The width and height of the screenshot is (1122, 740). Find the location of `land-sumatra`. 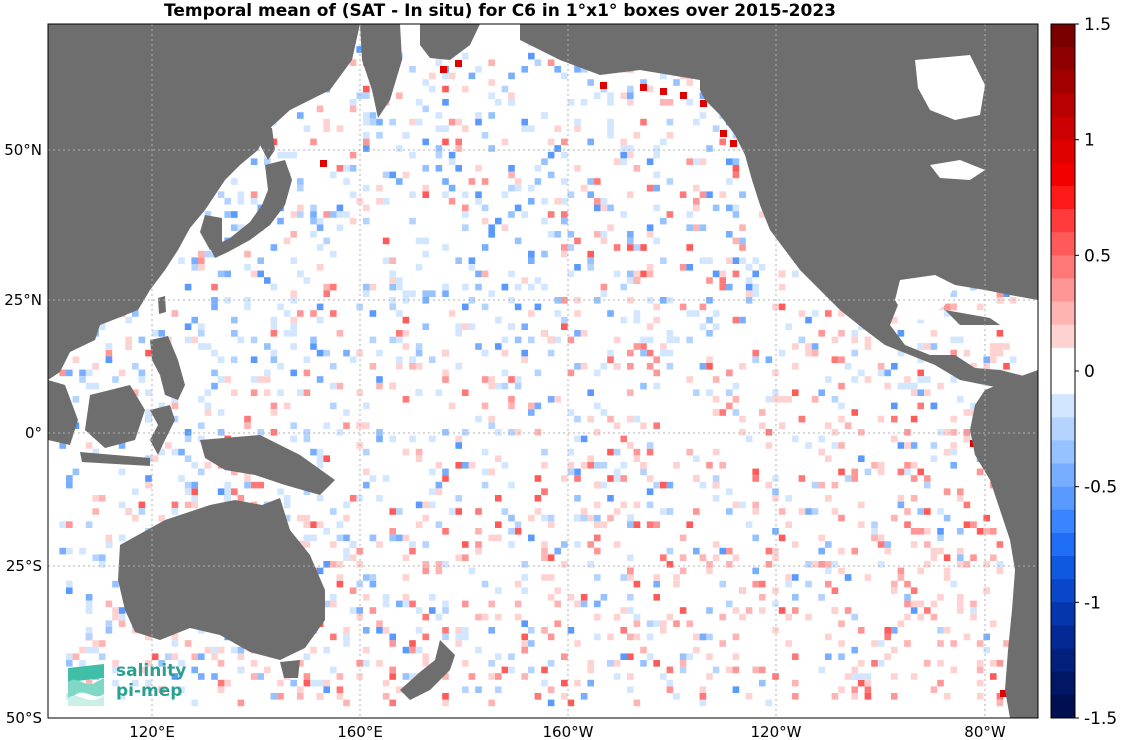

land-sumatra is located at coordinates (63, 412).